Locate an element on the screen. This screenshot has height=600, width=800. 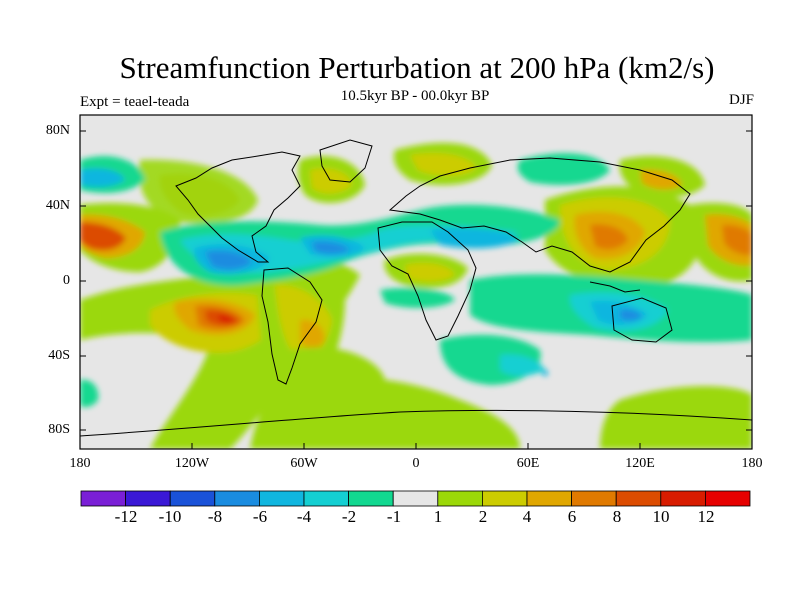
colorbar-label: 4 is located at coordinates (527, 516).